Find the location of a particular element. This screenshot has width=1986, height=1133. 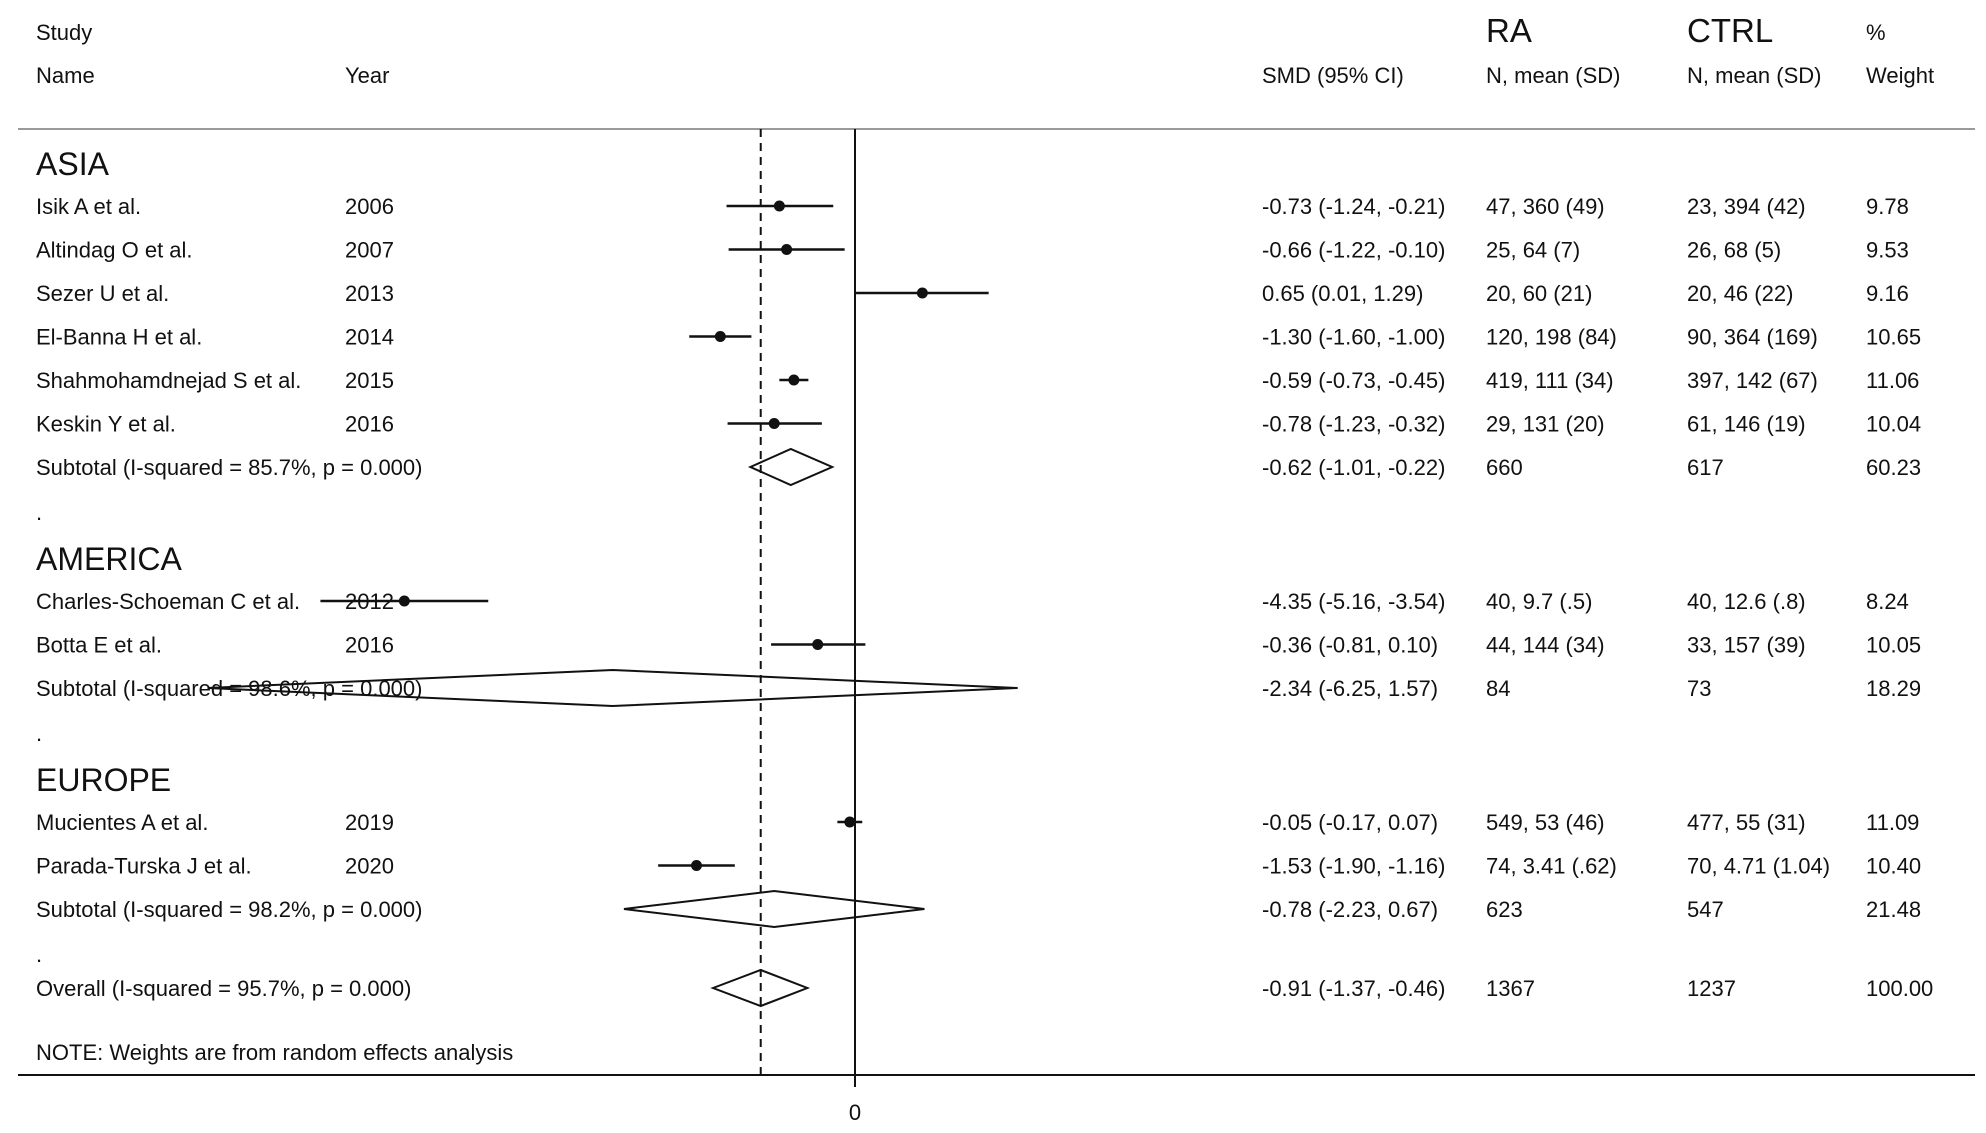

study-ra: 47, 360 (49) is located at coordinates (1545, 206).